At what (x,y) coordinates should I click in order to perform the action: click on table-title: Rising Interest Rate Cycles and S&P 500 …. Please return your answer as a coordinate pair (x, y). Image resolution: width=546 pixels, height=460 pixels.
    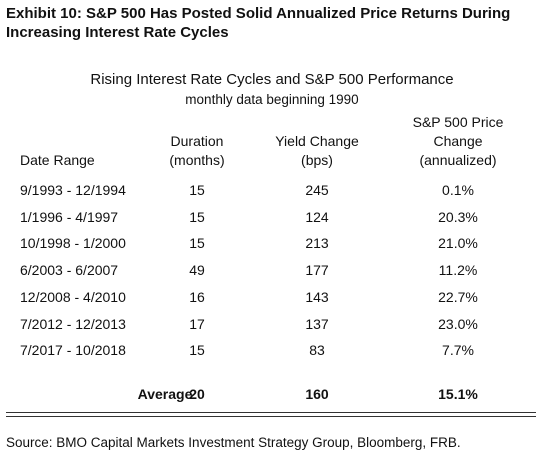
    Looking at the image, I should click on (272, 79).